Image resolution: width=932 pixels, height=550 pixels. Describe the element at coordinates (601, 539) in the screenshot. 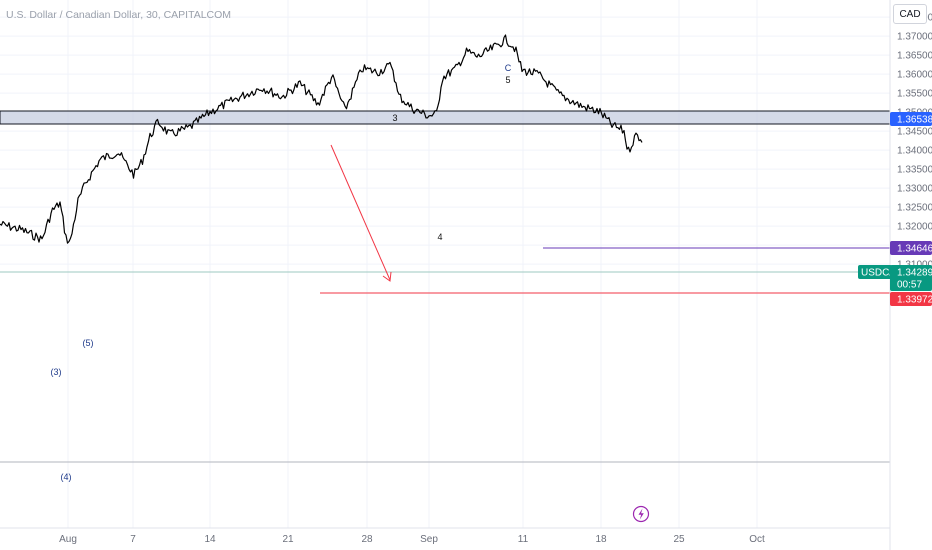

I see `x-tick-label: 18` at that location.